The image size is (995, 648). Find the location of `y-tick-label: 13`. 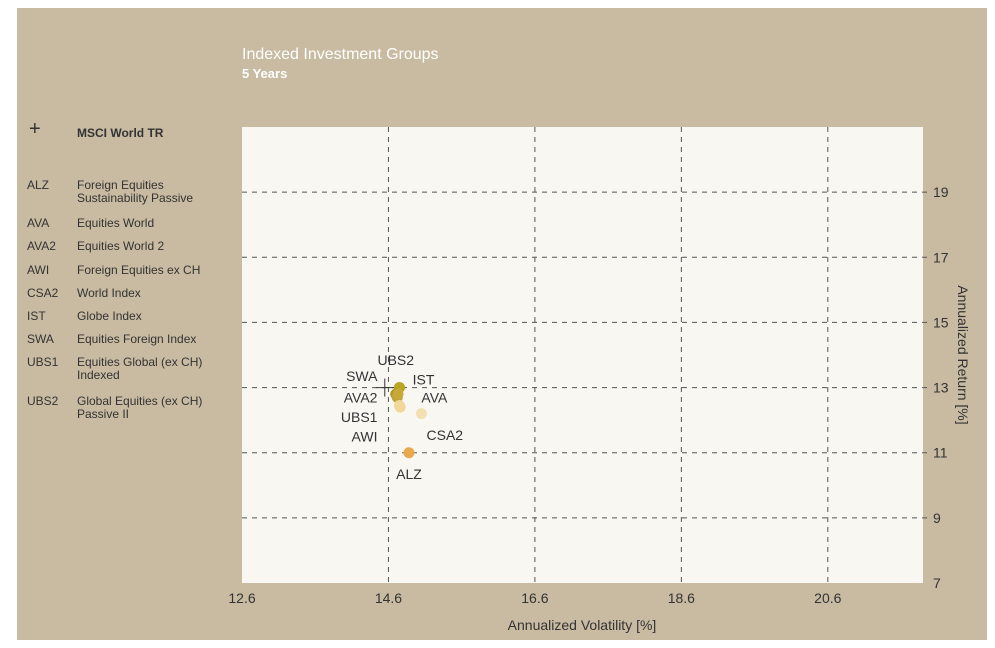

y-tick-label: 13 is located at coordinates (941, 388).